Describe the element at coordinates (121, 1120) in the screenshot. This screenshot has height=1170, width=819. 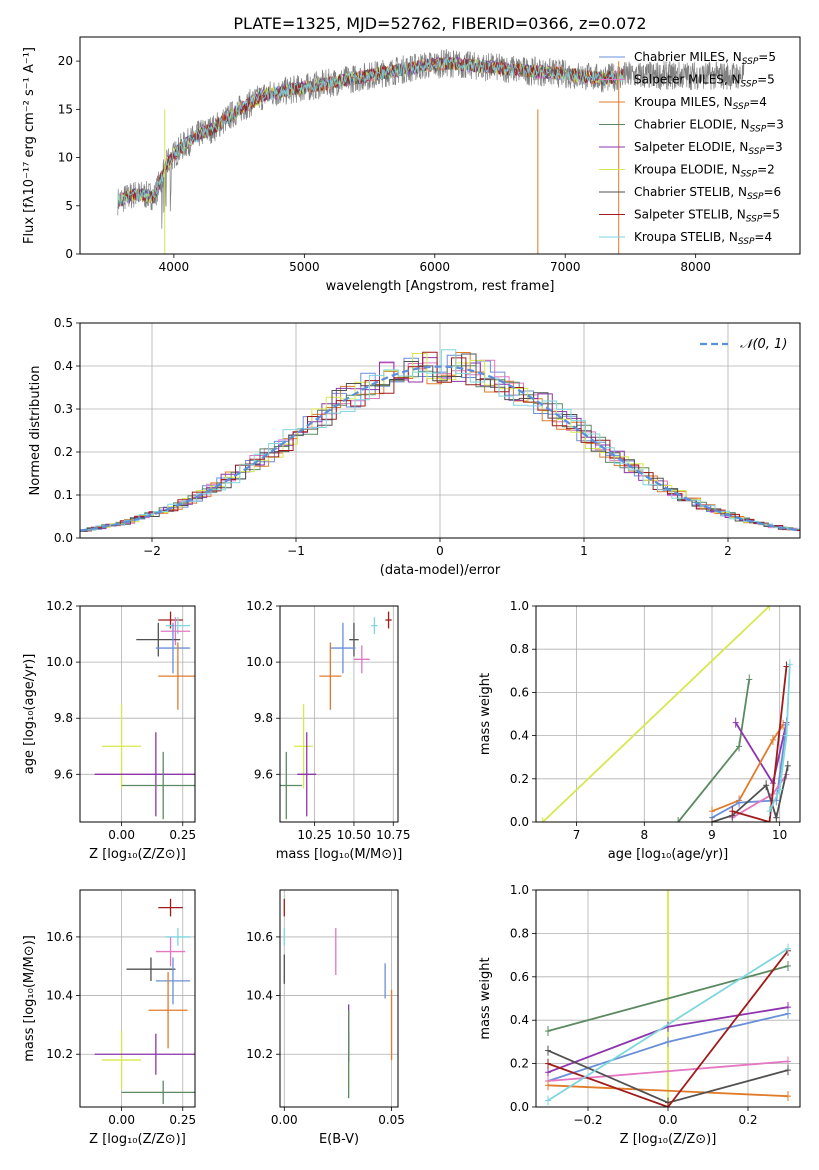
I see `x-tick-label: 0.00` at that location.